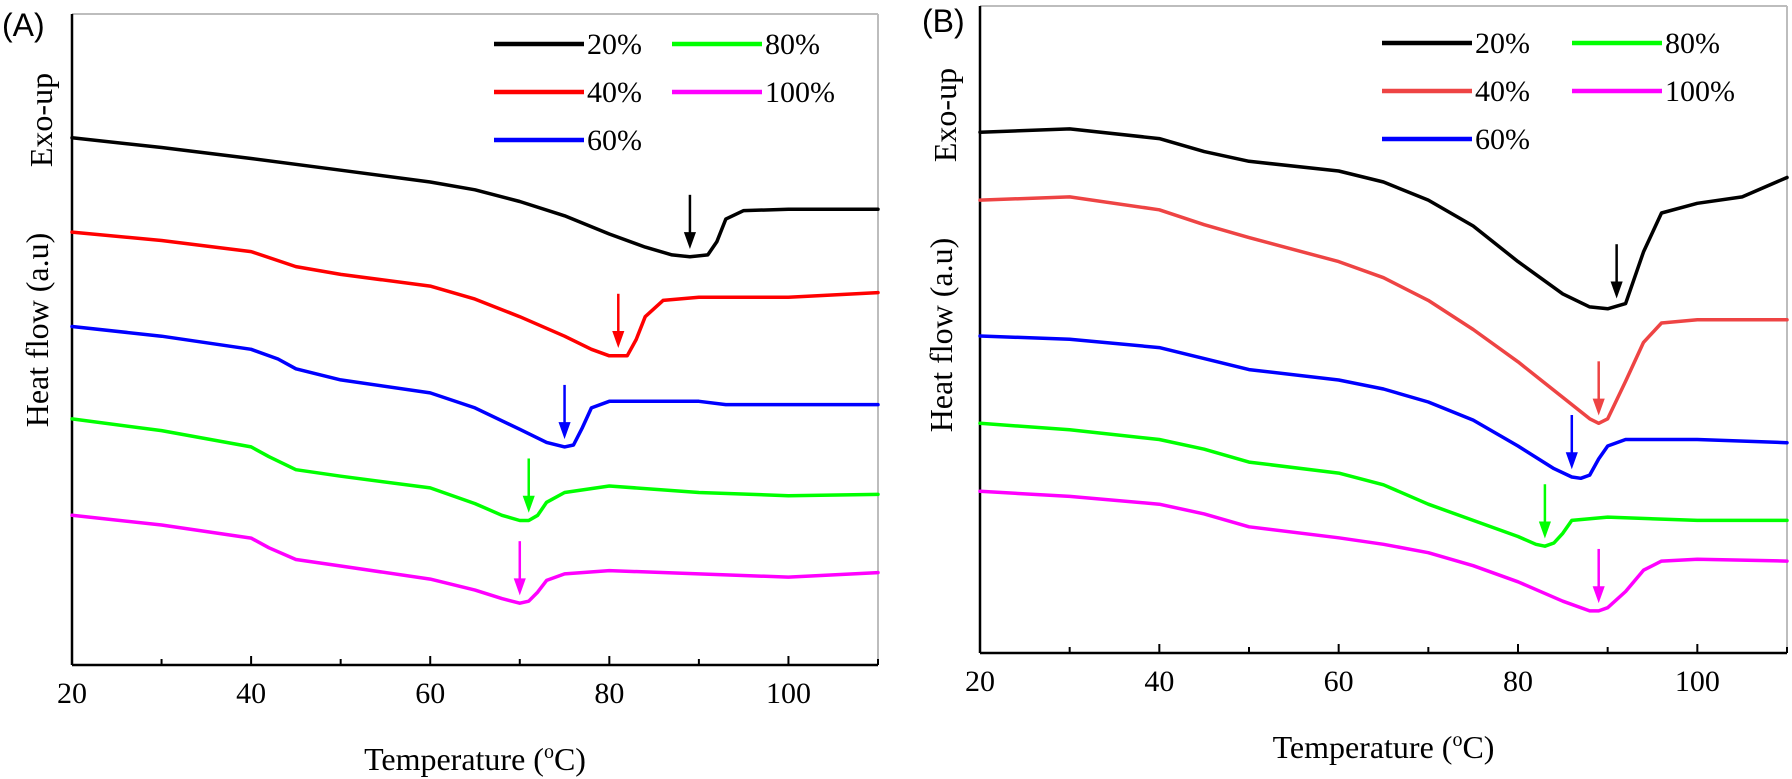  What do you see at coordinates (943, 21) in the screenshot?
I see `panel-label: (B)` at bounding box center [943, 21].